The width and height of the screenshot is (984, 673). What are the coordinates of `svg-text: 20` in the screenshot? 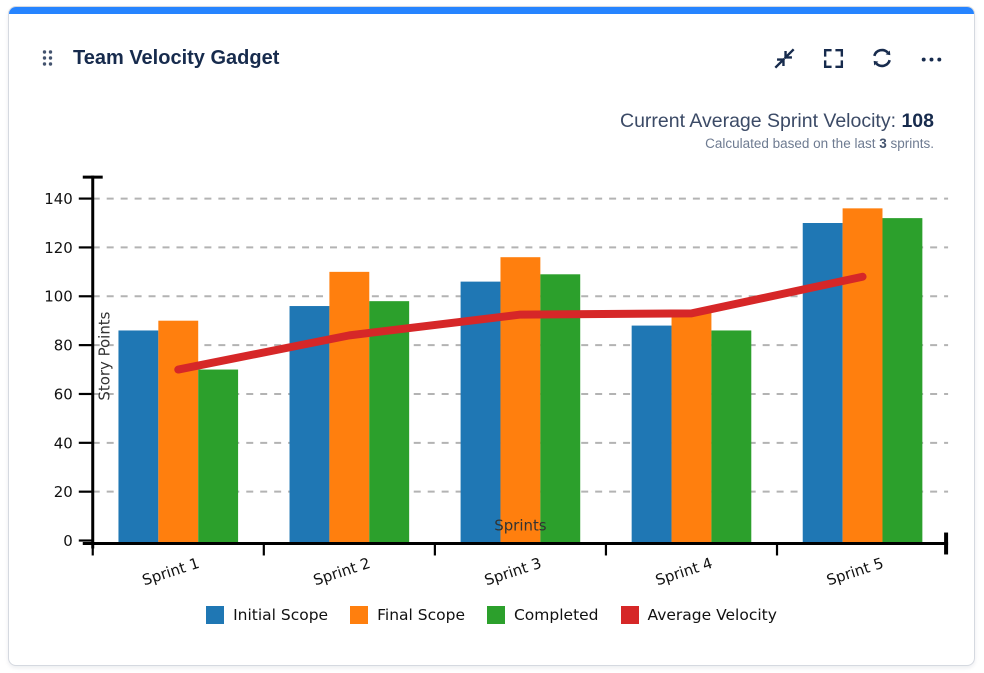 It's located at (63, 492).